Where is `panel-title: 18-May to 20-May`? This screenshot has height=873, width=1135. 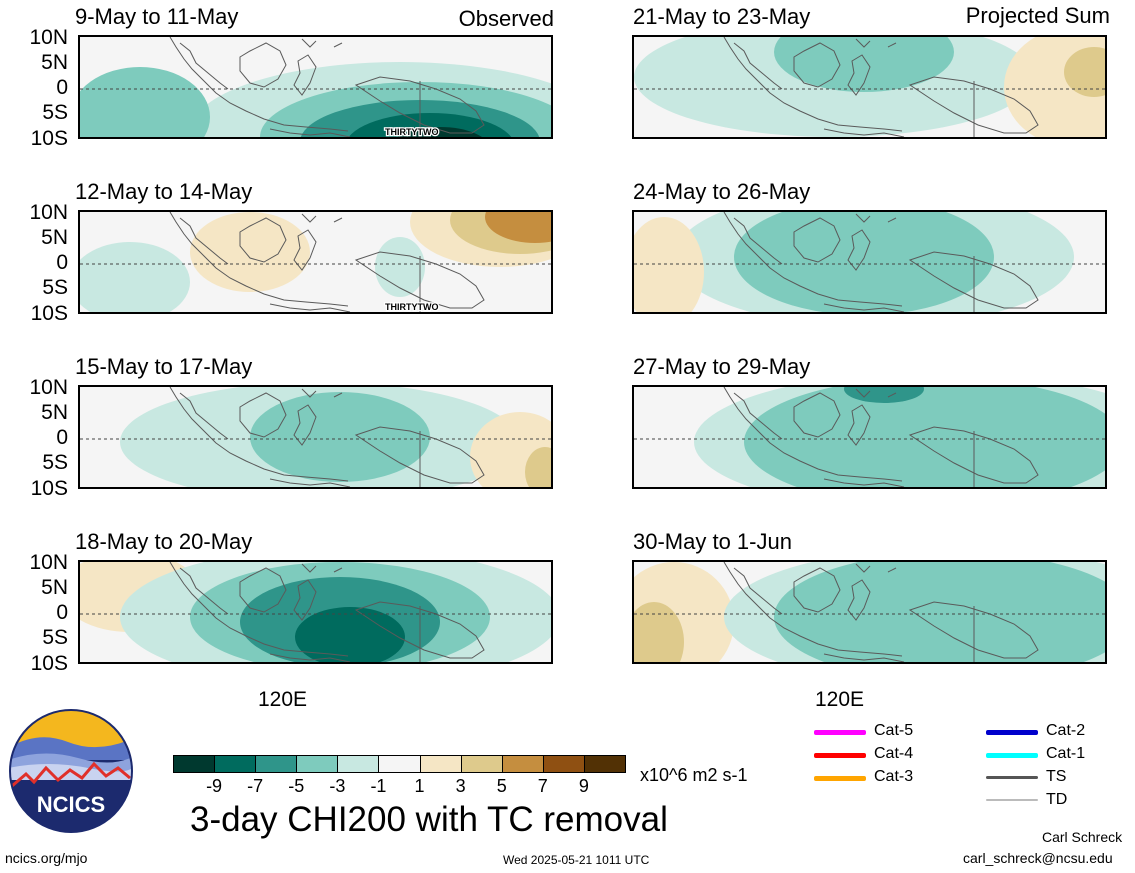
panel-title: 18-May to 20-May is located at coordinates (164, 541).